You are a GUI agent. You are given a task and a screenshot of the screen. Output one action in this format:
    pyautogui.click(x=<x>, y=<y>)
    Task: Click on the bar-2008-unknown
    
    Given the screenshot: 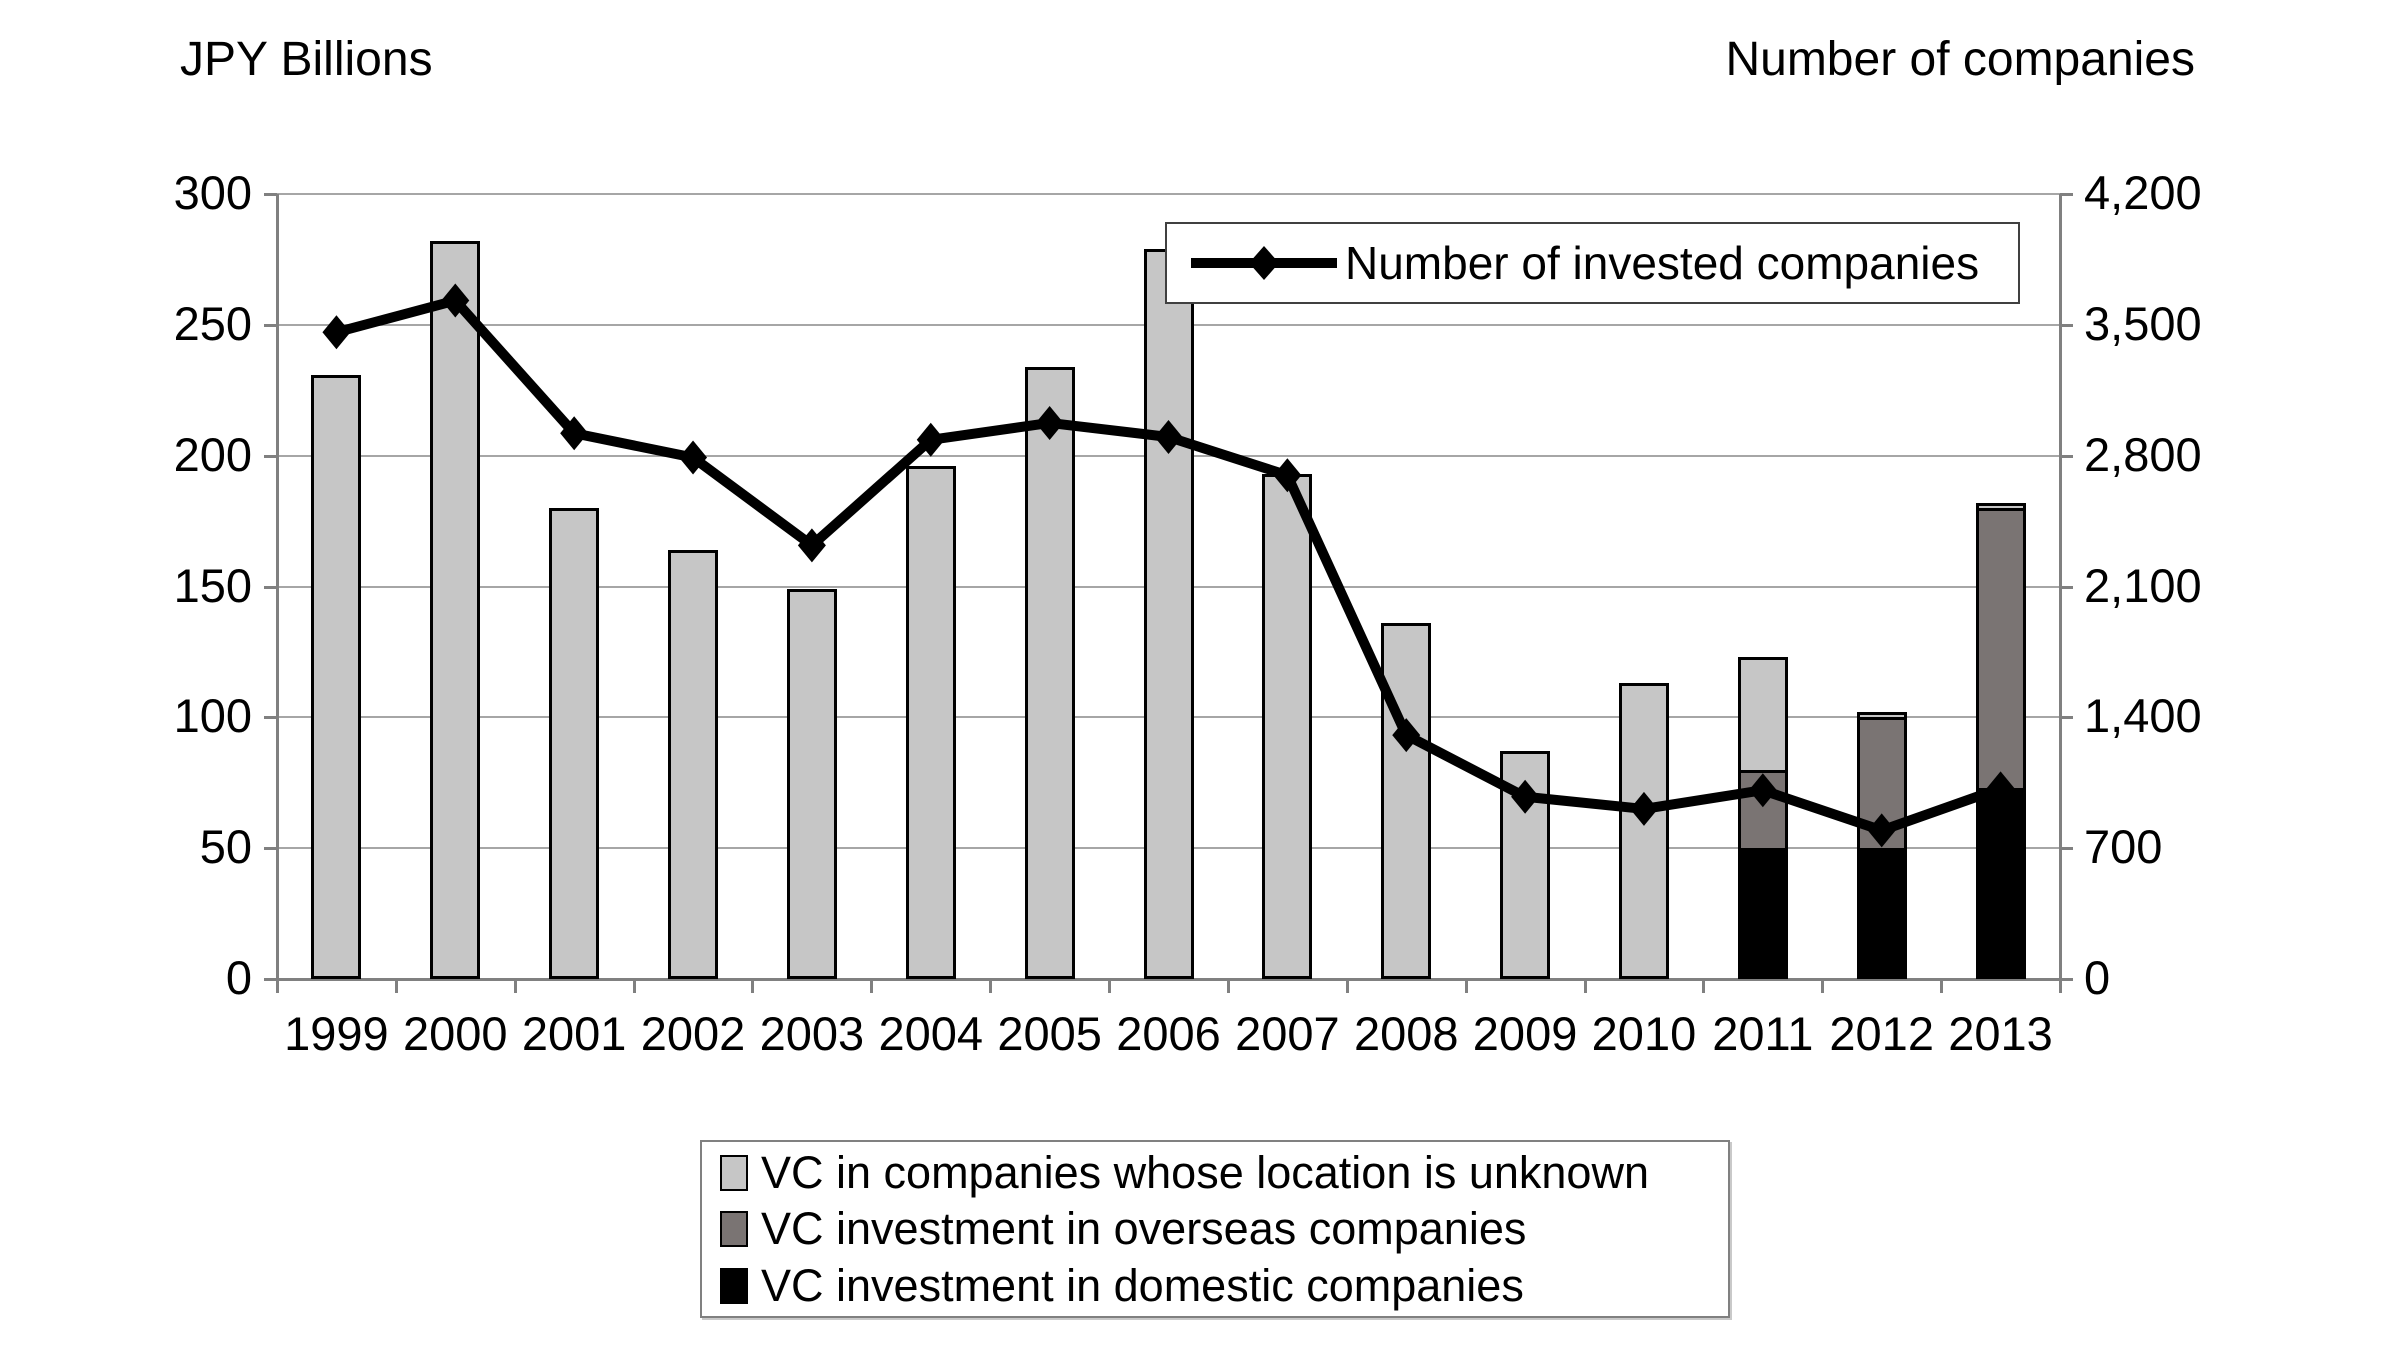 What is the action you would take?
    pyautogui.click(x=1406, y=801)
    